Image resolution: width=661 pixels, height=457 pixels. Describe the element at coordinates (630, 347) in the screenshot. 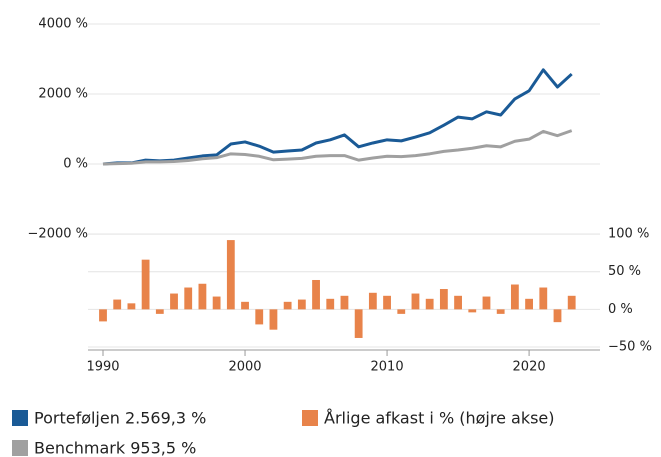

I see `y2-tick-label: −50 %` at that location.